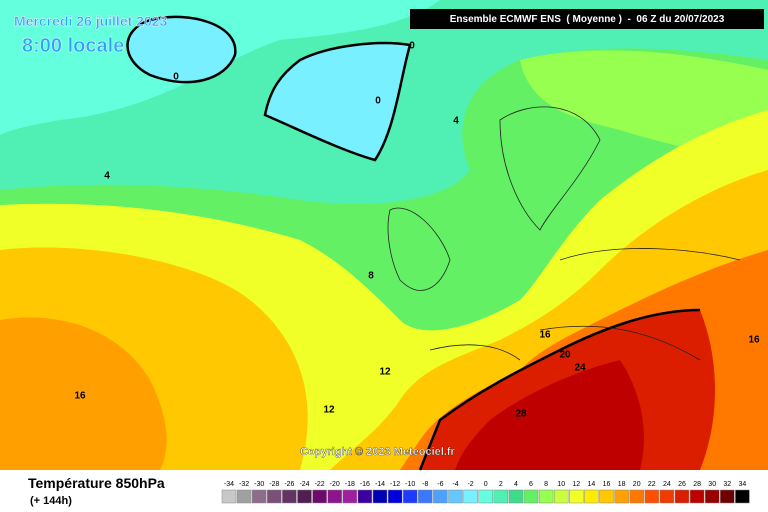  What do you see at coordinates (378, 452) in the screenshot?
I see `copyright: Copyright © 2023 Meteociel.fr` at bounding box center [378, 452].